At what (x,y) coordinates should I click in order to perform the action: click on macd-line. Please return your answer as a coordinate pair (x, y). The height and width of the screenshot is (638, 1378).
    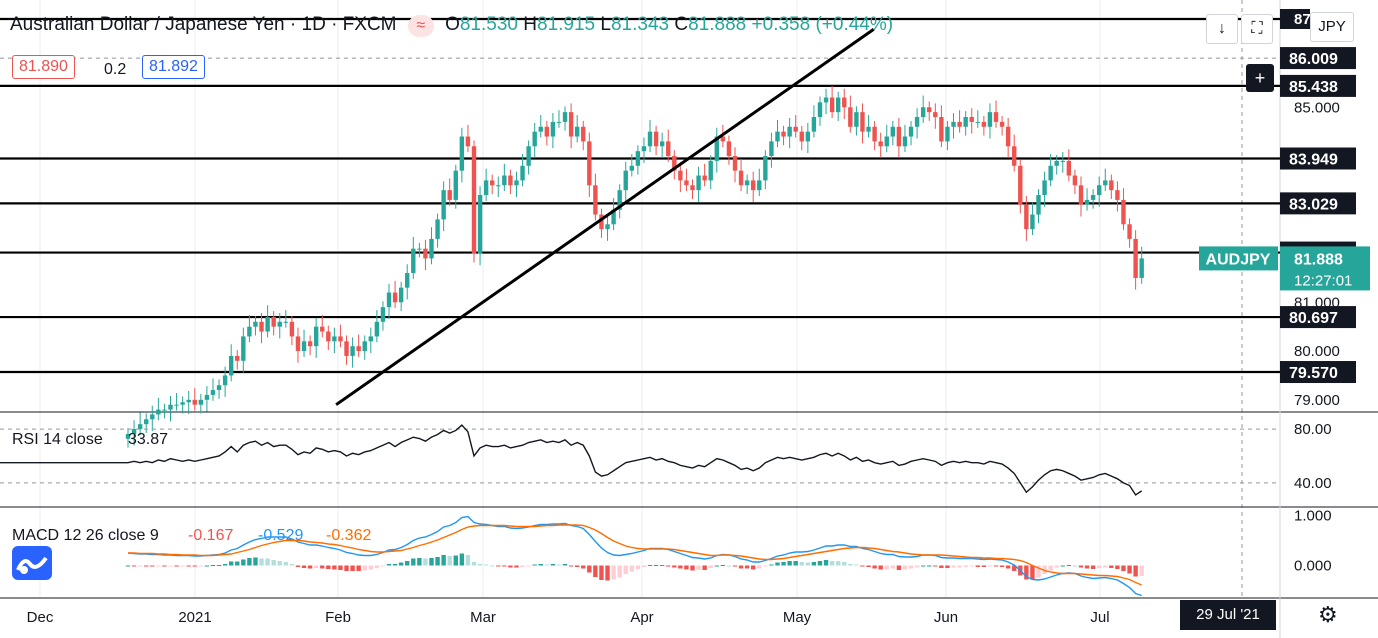
    Looking at the image, I should click on (634, 556).